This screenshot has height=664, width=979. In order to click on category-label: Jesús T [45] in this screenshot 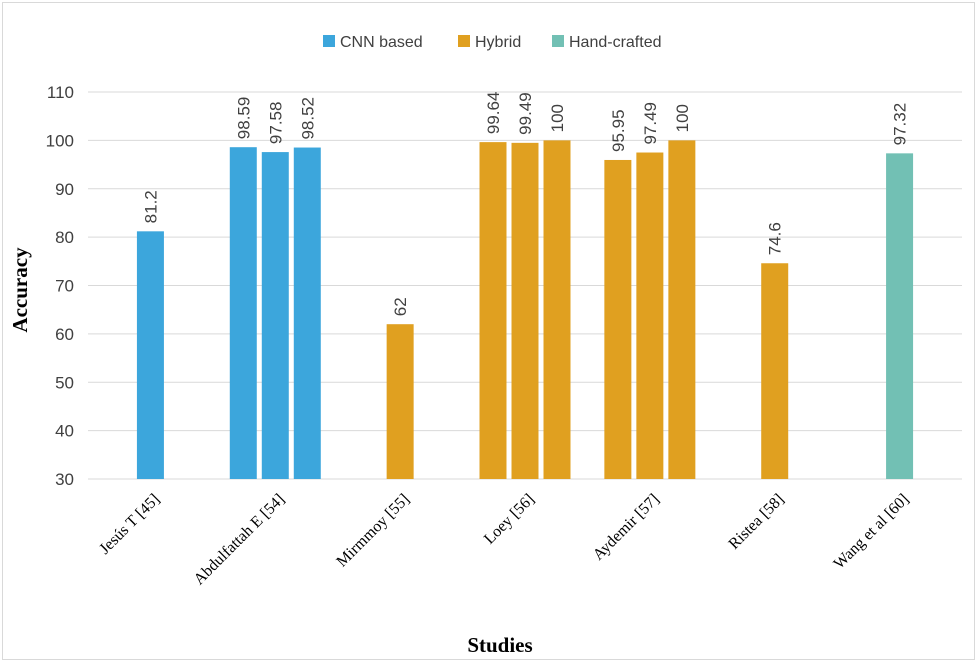, I will do `click(129, 524)`.